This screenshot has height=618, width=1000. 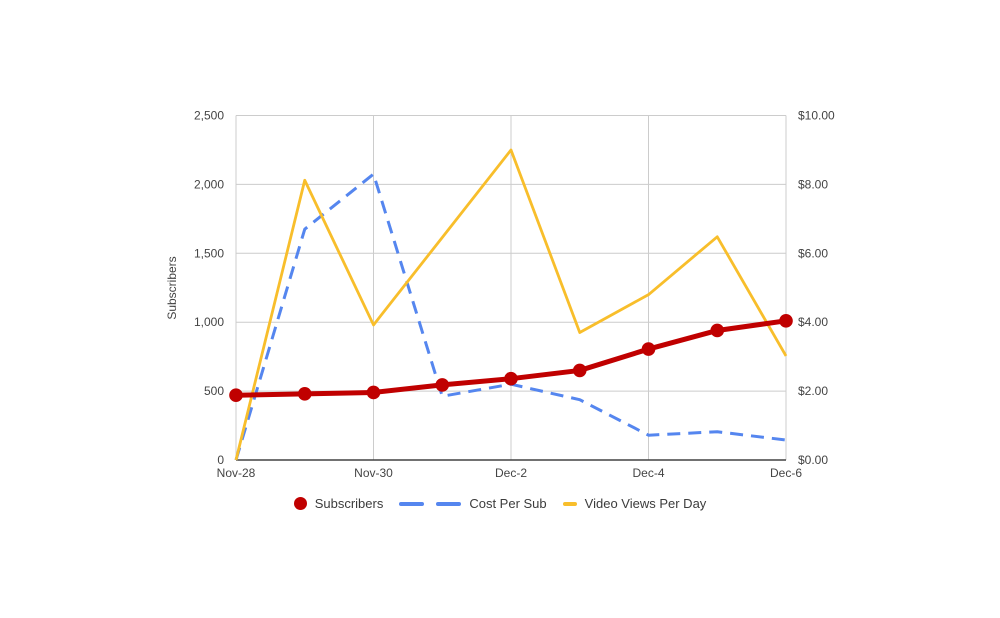 What do you see at coordinates (508, 503) in the screenshot?
I see `legend-label-cost-per-sub: Cost Per Sub` at bounding box center [508, 503].